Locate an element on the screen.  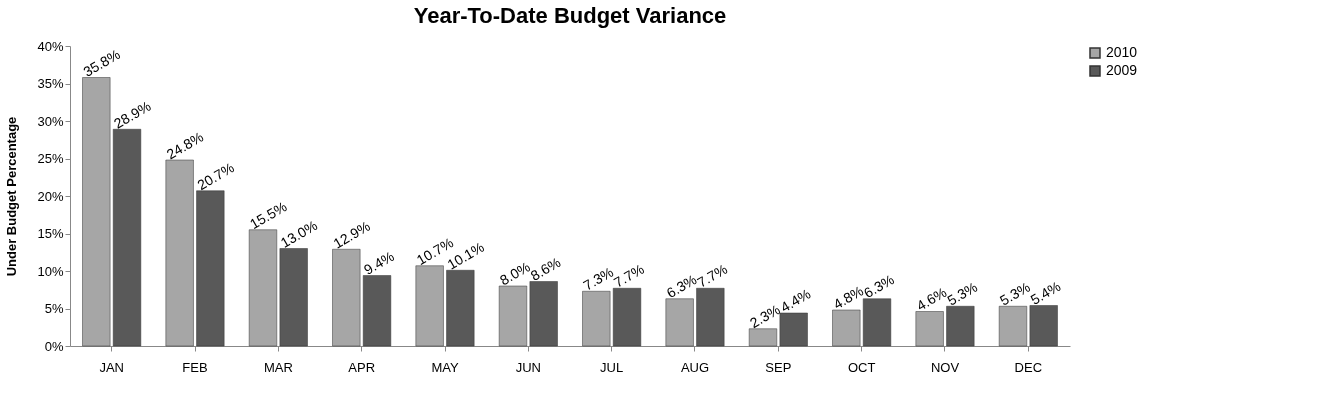
x-tick-label: FEB is located at coordinates (195, 367).